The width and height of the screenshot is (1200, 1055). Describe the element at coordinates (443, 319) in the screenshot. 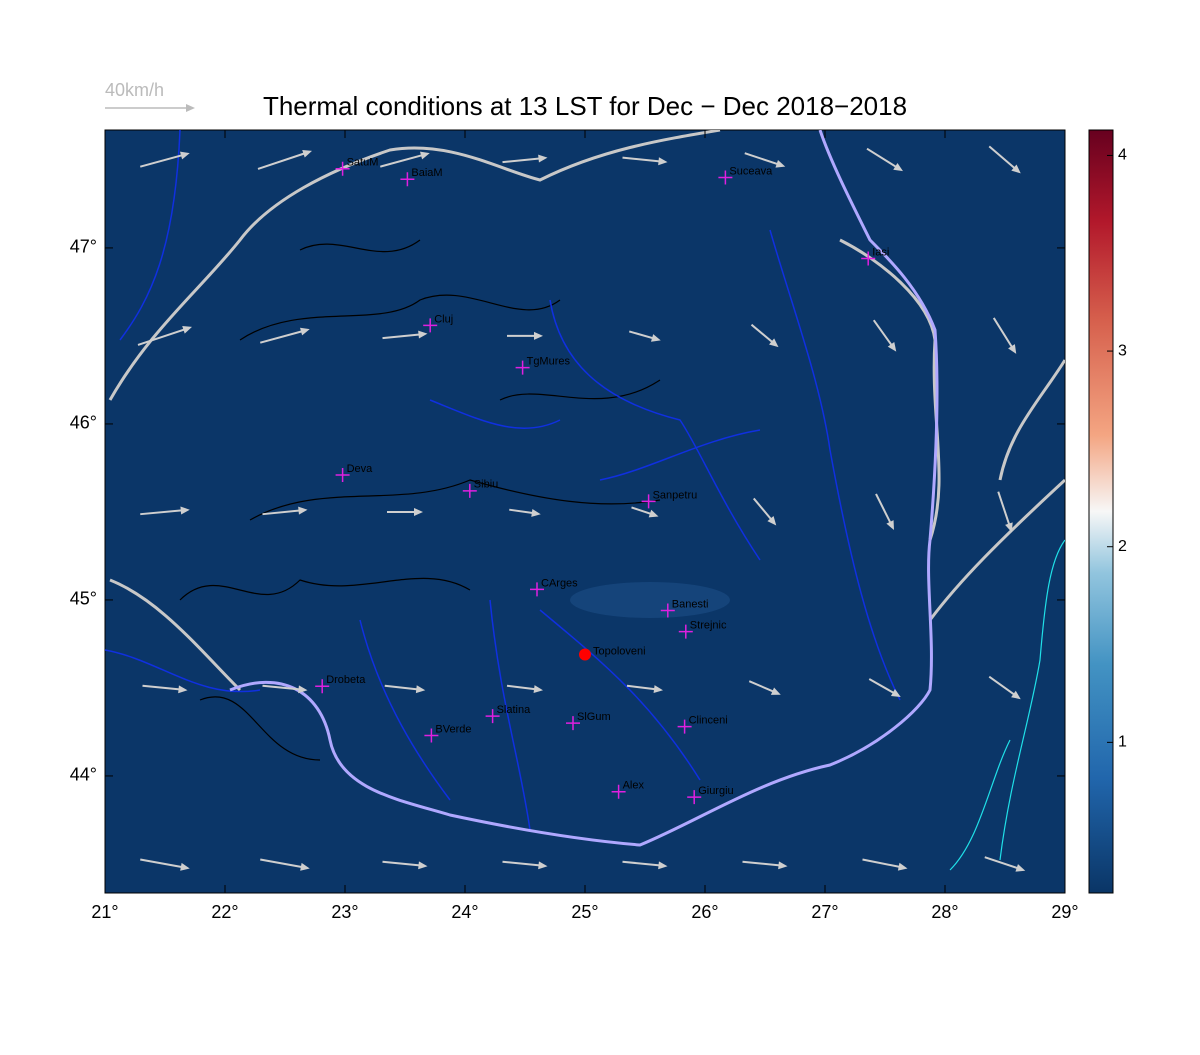

I see `city-label: Cluj` at that location.